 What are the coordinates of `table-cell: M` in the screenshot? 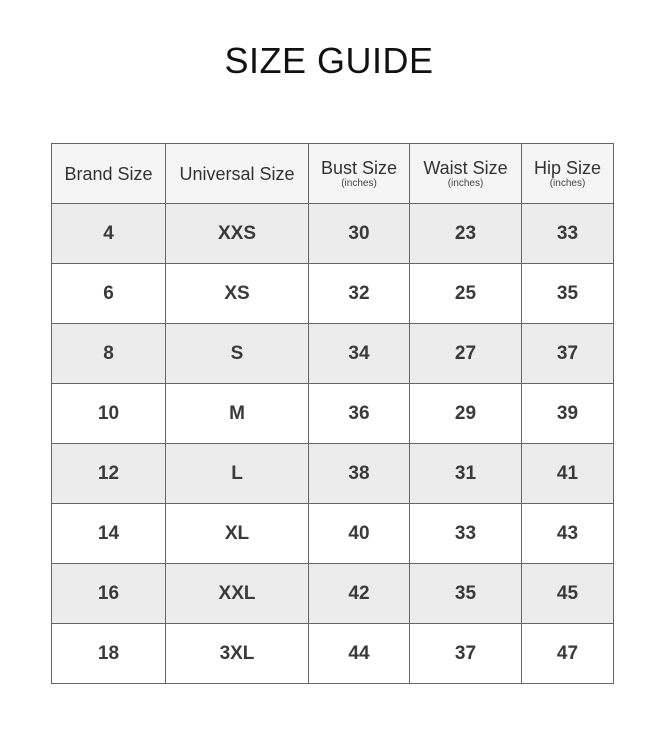 It's located at (237, 413).